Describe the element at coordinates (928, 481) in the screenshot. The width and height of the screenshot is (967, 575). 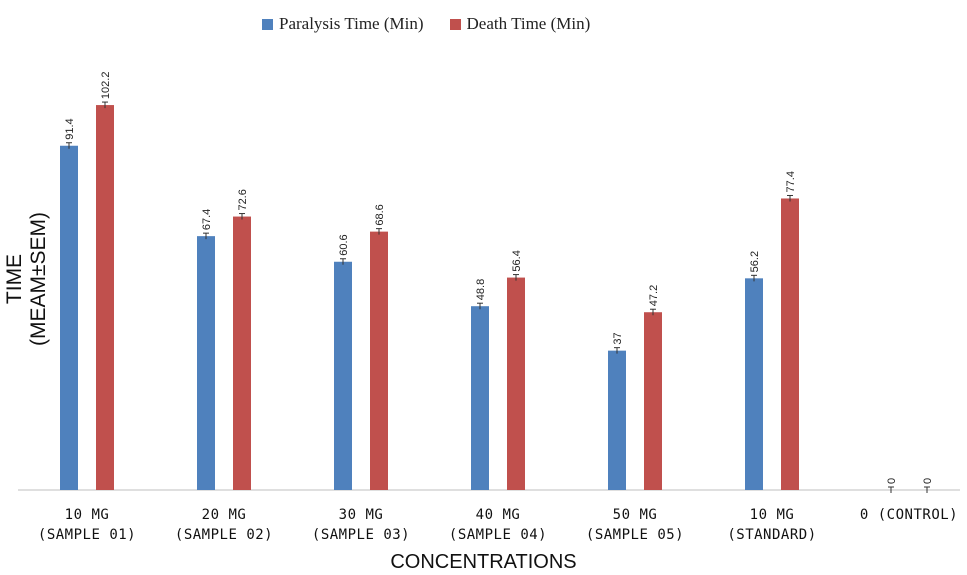
I see `data-label-death-6: 0` at that location.